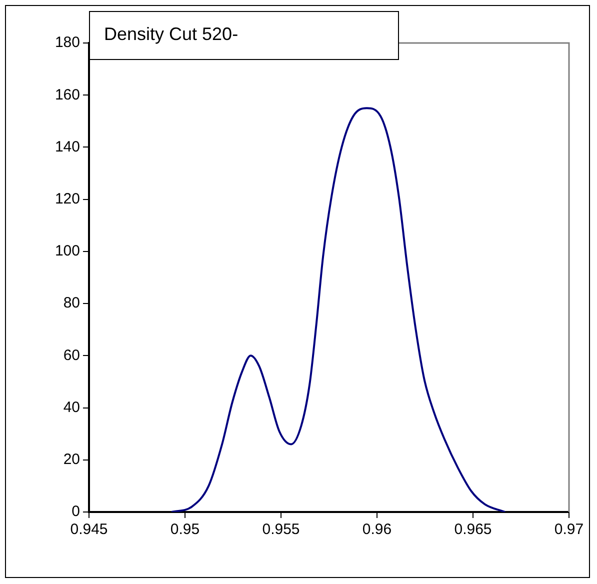 This screenshot has height=584, width=597. What do you see at coordinates (377, 529) in the screenshot?
I see `x-tick-label: 0.96` at bounding box center [377, 529].